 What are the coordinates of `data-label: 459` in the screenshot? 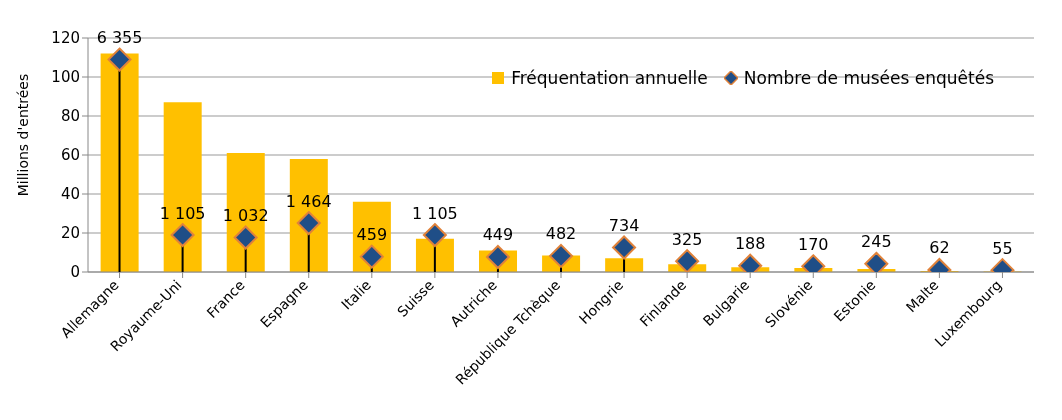 It's located at (372, 235).